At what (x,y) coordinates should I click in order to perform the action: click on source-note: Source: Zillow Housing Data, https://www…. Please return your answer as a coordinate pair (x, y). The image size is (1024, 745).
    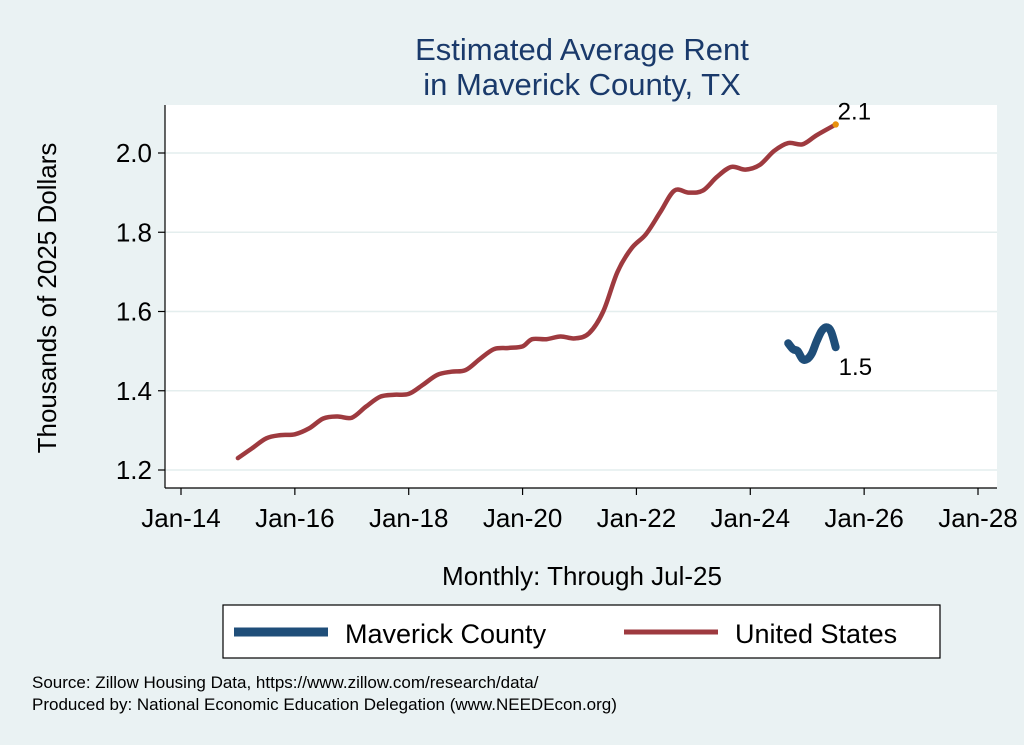
    Looking at the image, I should click on (285, 682).